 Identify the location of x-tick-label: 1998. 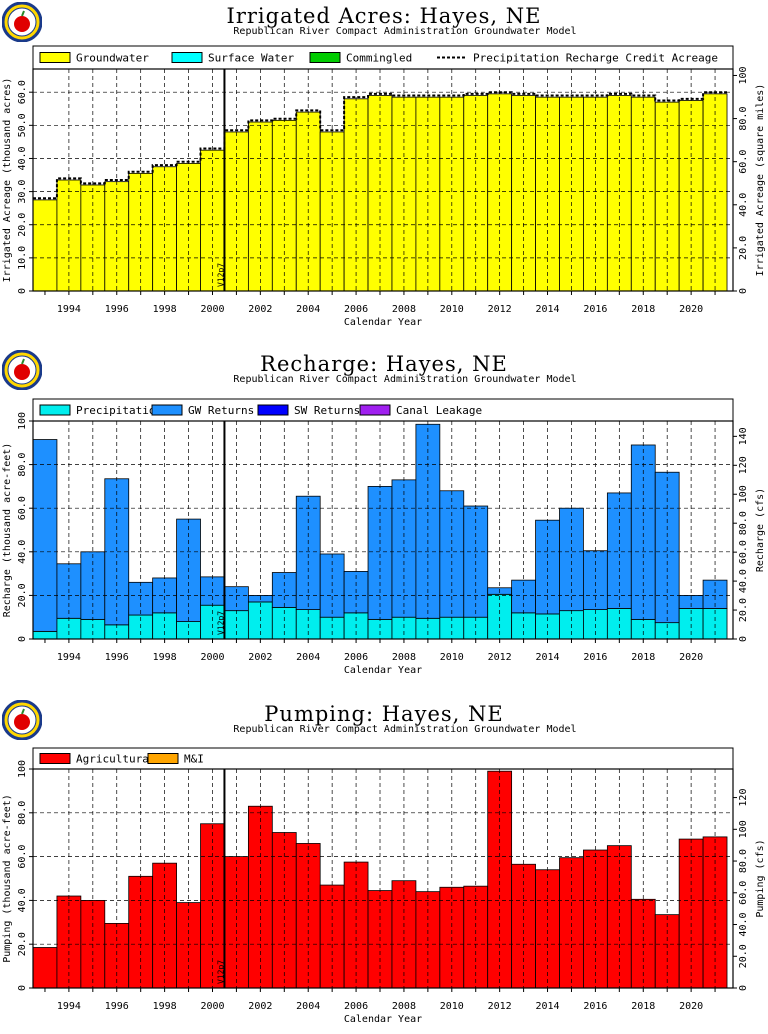
(165, 1006).